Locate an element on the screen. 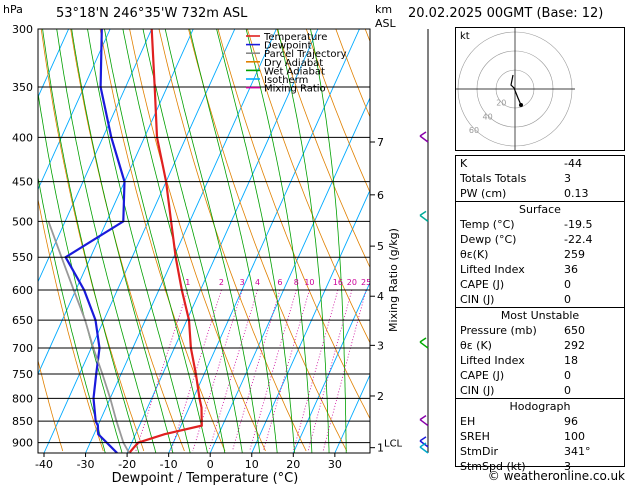 The height and width of the screenshot is (486, 629). surface-label: θε(K) is located at coordinates (474, 254).